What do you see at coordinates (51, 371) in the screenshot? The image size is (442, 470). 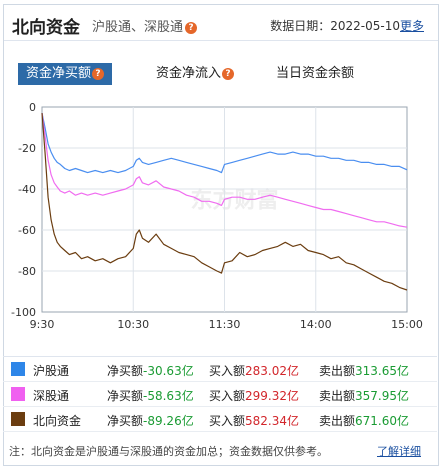 I see `legend-name: 沪股通` at bounding box center [51, 371].